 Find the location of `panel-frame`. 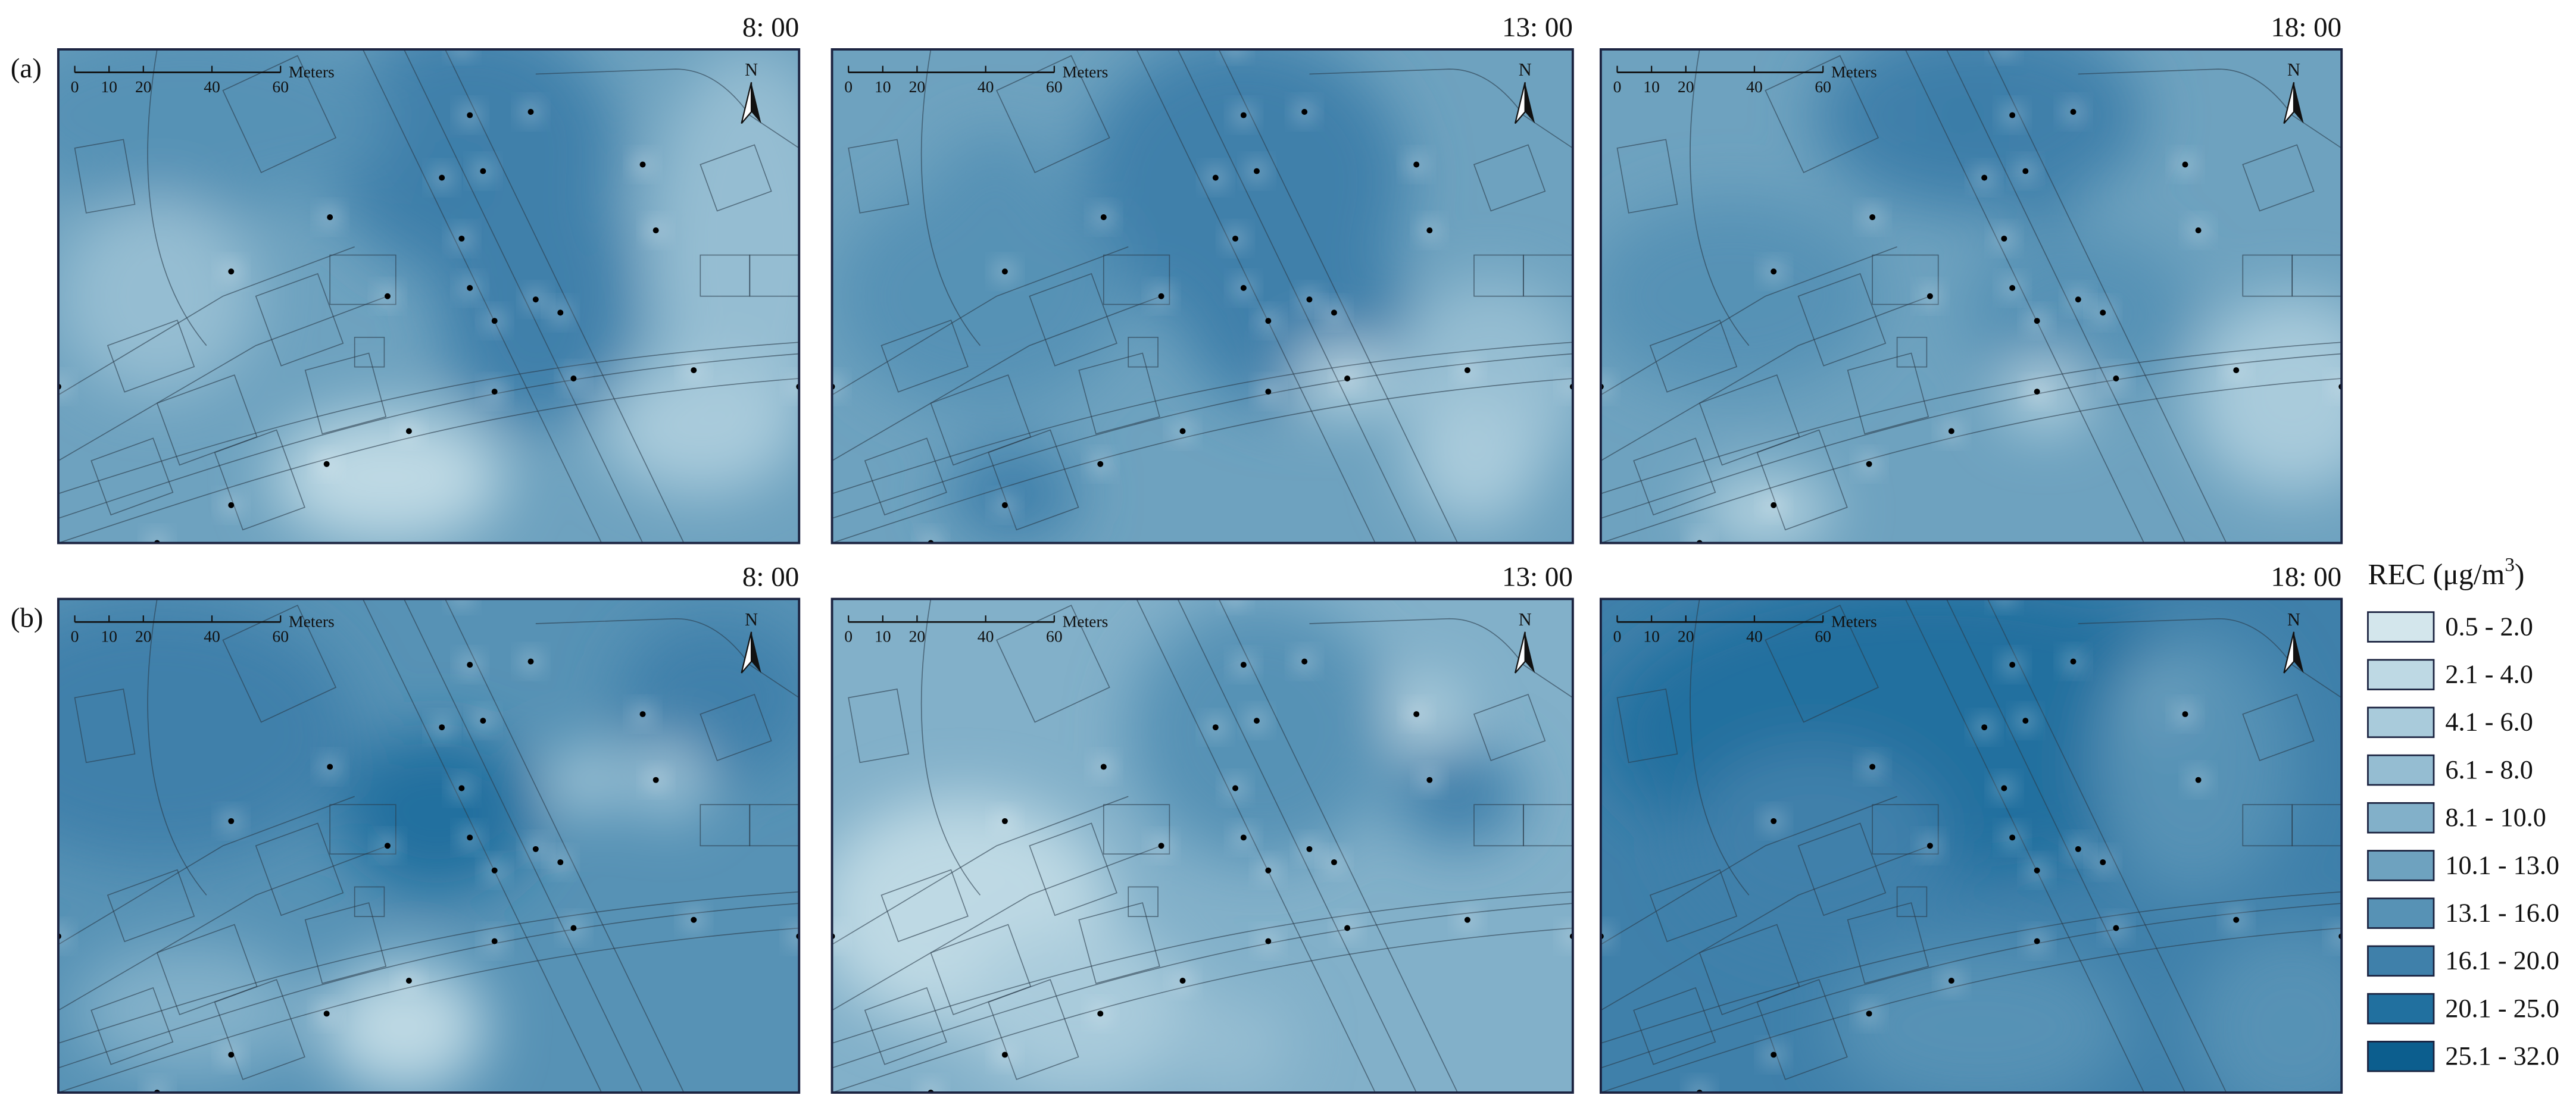

panel-frame is located at coordinates (1971, 845).